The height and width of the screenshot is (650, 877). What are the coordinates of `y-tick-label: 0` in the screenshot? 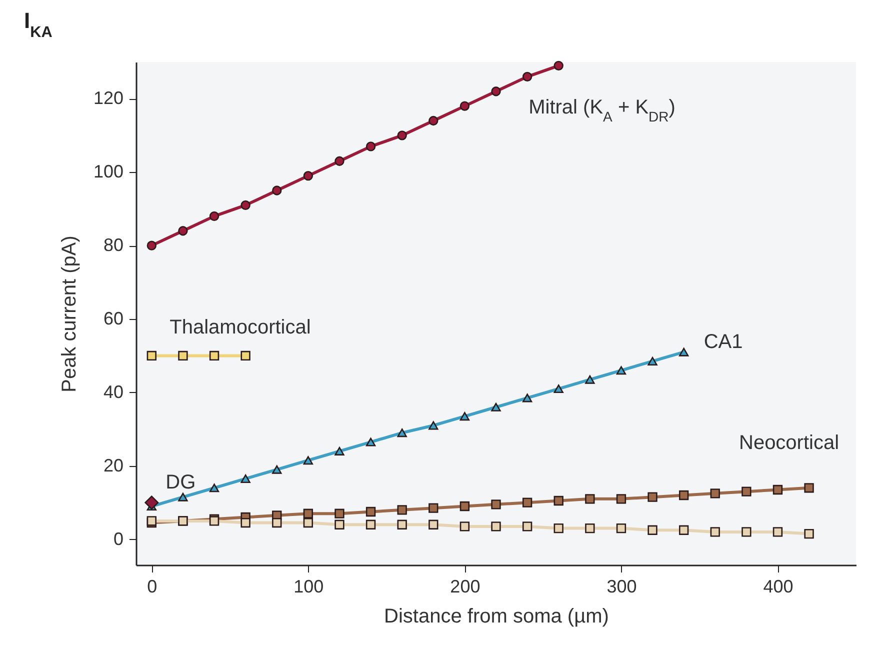 It's located at (118, 538).